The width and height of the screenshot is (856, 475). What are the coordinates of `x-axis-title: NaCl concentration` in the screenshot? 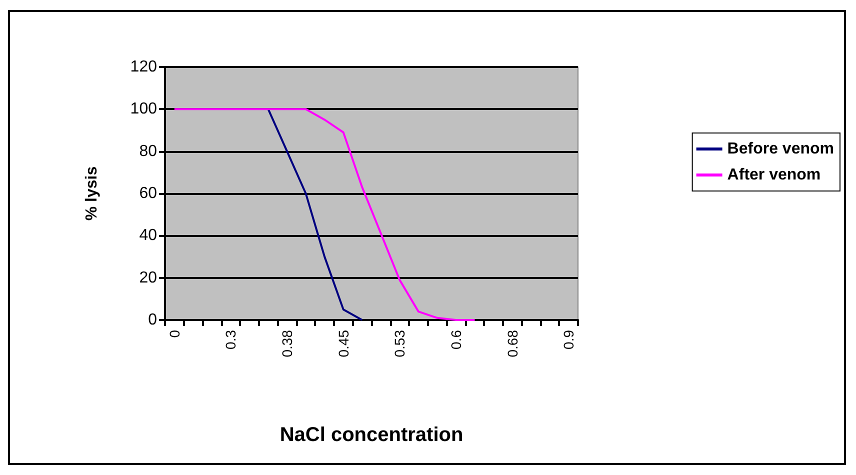 It's located at (372, 435).